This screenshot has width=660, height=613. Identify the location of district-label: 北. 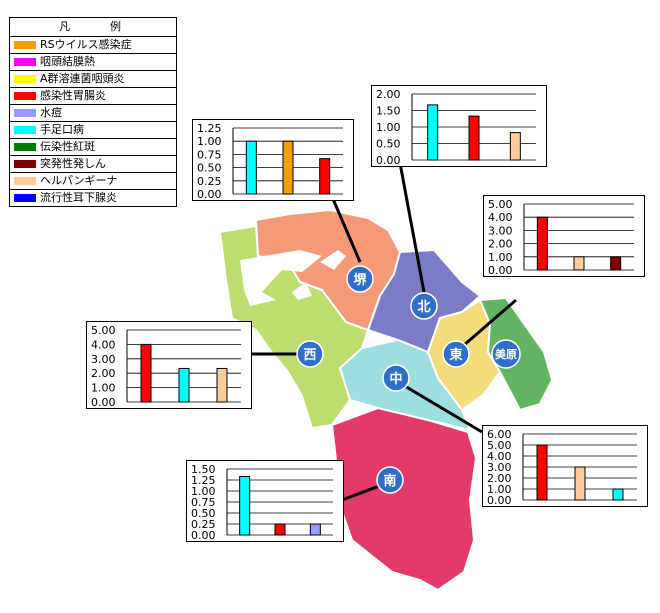
(423, 307).